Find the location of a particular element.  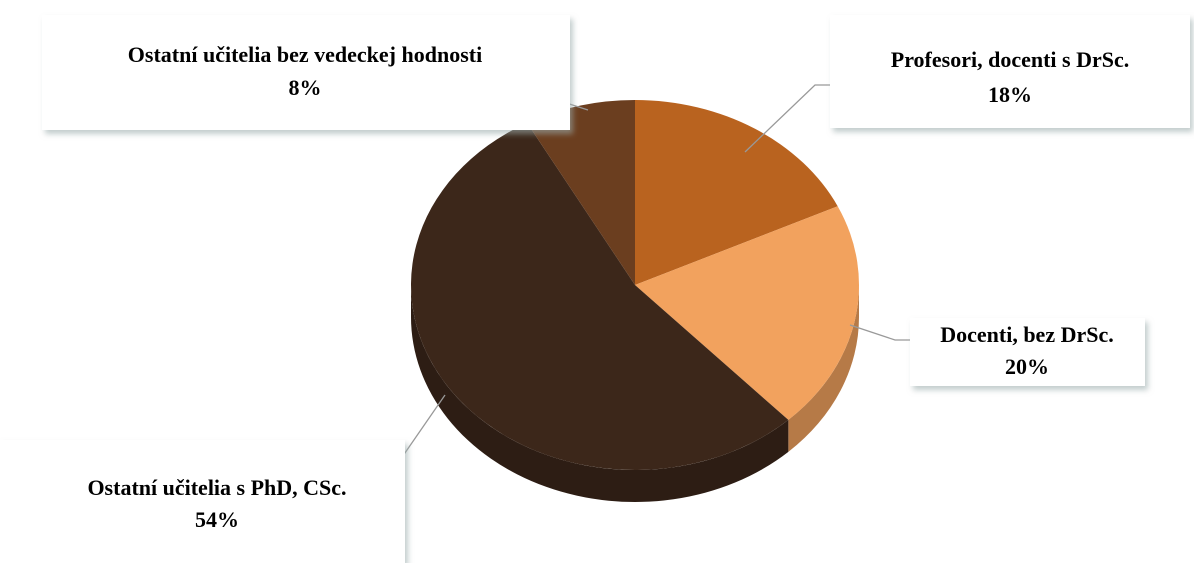

label-value: 20% is located at coordinates (1027, 366).